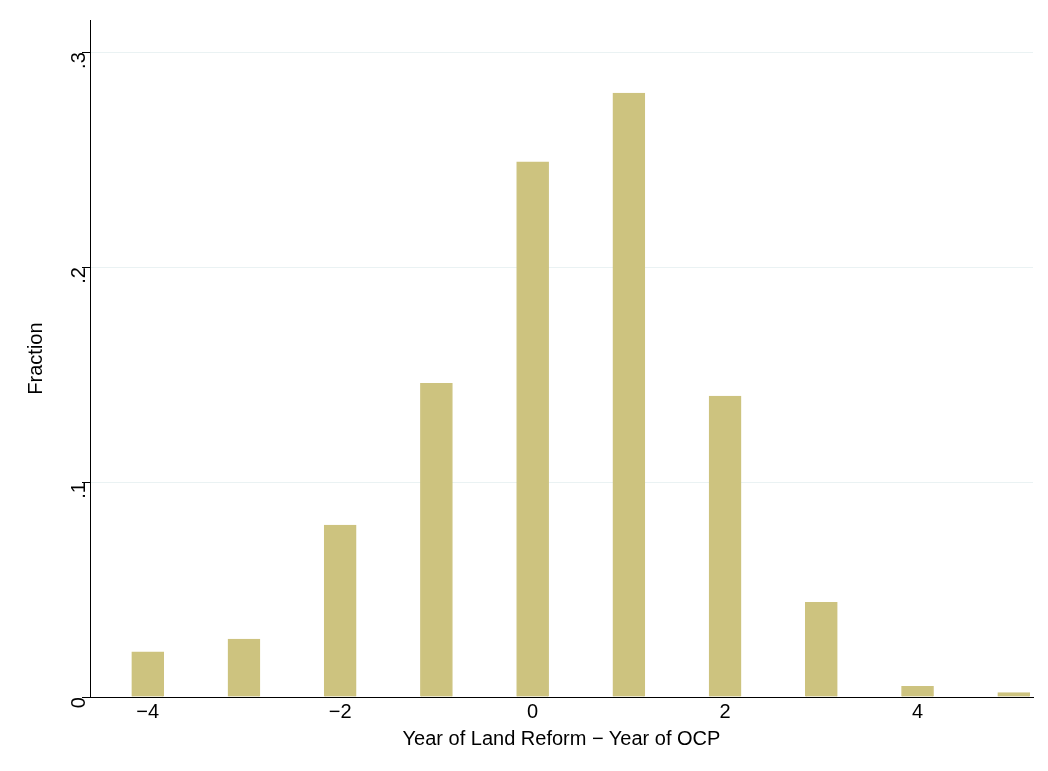  I want to click on x-tick-label: −4, so click(148, 710).